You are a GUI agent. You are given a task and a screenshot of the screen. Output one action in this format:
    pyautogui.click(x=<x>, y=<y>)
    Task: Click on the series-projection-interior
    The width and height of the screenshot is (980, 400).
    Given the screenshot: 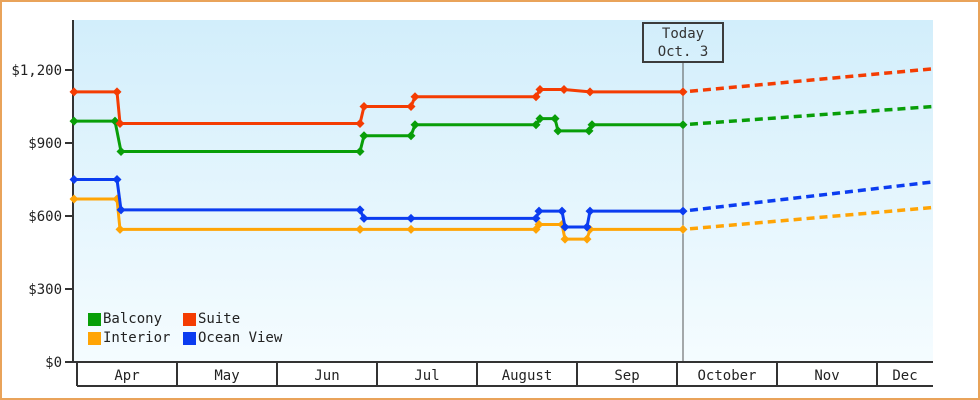 What is the action you would take?
    pyautogui.click(x=811, y=218)
    